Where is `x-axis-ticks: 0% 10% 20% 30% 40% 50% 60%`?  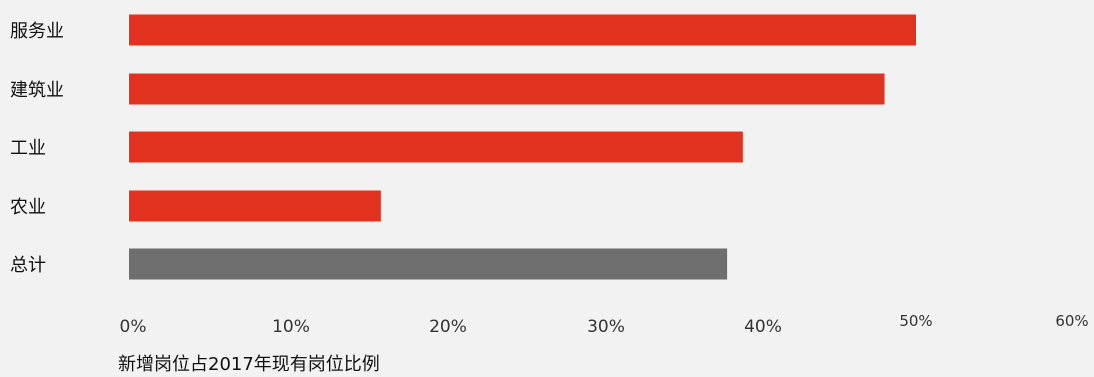
x-axis-ticks: 0% 10% 20% 30% 40% 50% 60% is located at coordinates (604, 324).